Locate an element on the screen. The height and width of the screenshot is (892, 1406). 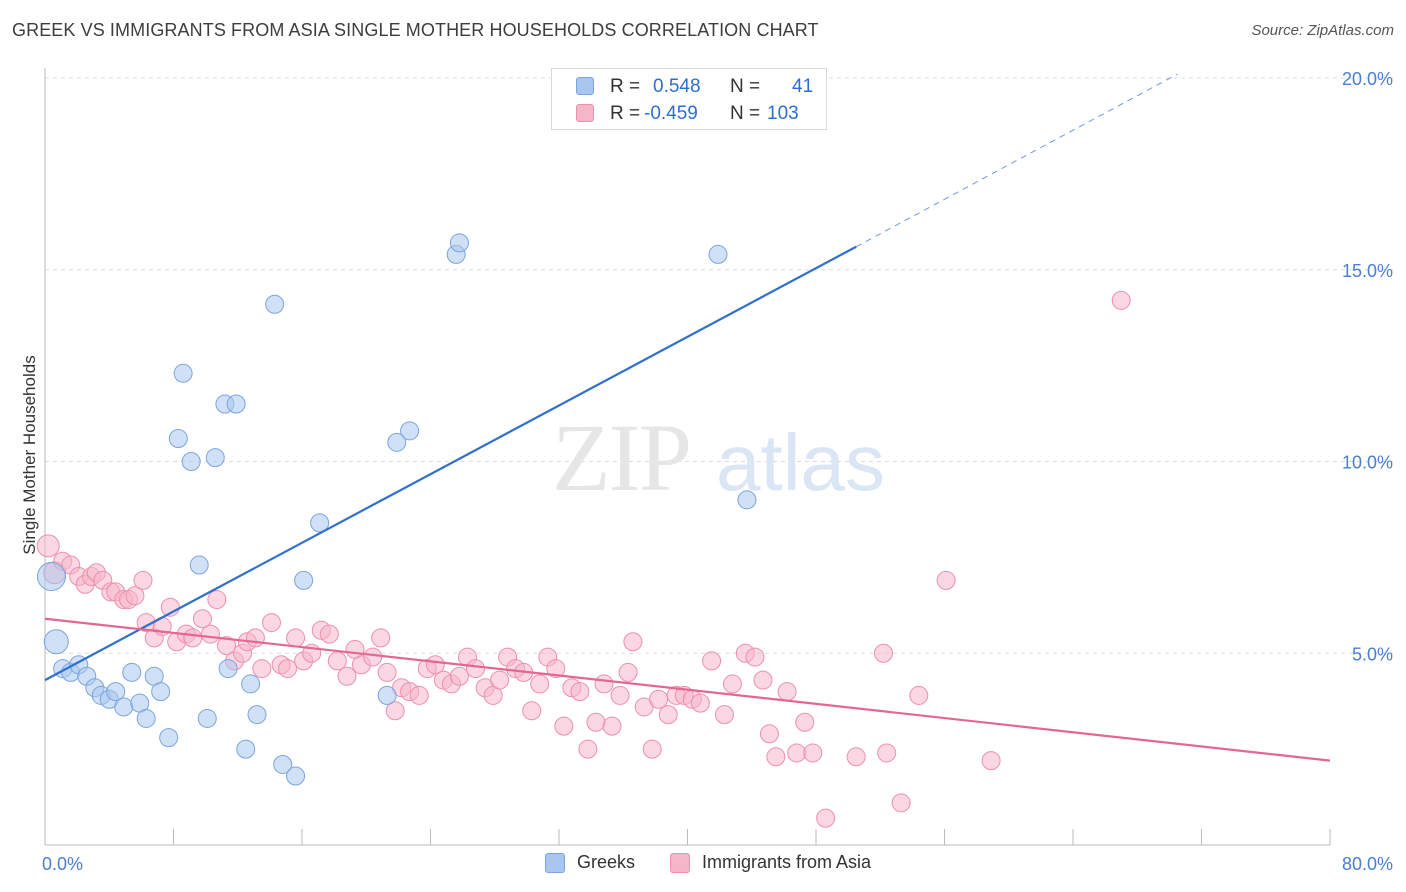
correlation-legend: R = 0.548 N = 41 R = -0.459 N = 103 is located at coordinates (689, 99).